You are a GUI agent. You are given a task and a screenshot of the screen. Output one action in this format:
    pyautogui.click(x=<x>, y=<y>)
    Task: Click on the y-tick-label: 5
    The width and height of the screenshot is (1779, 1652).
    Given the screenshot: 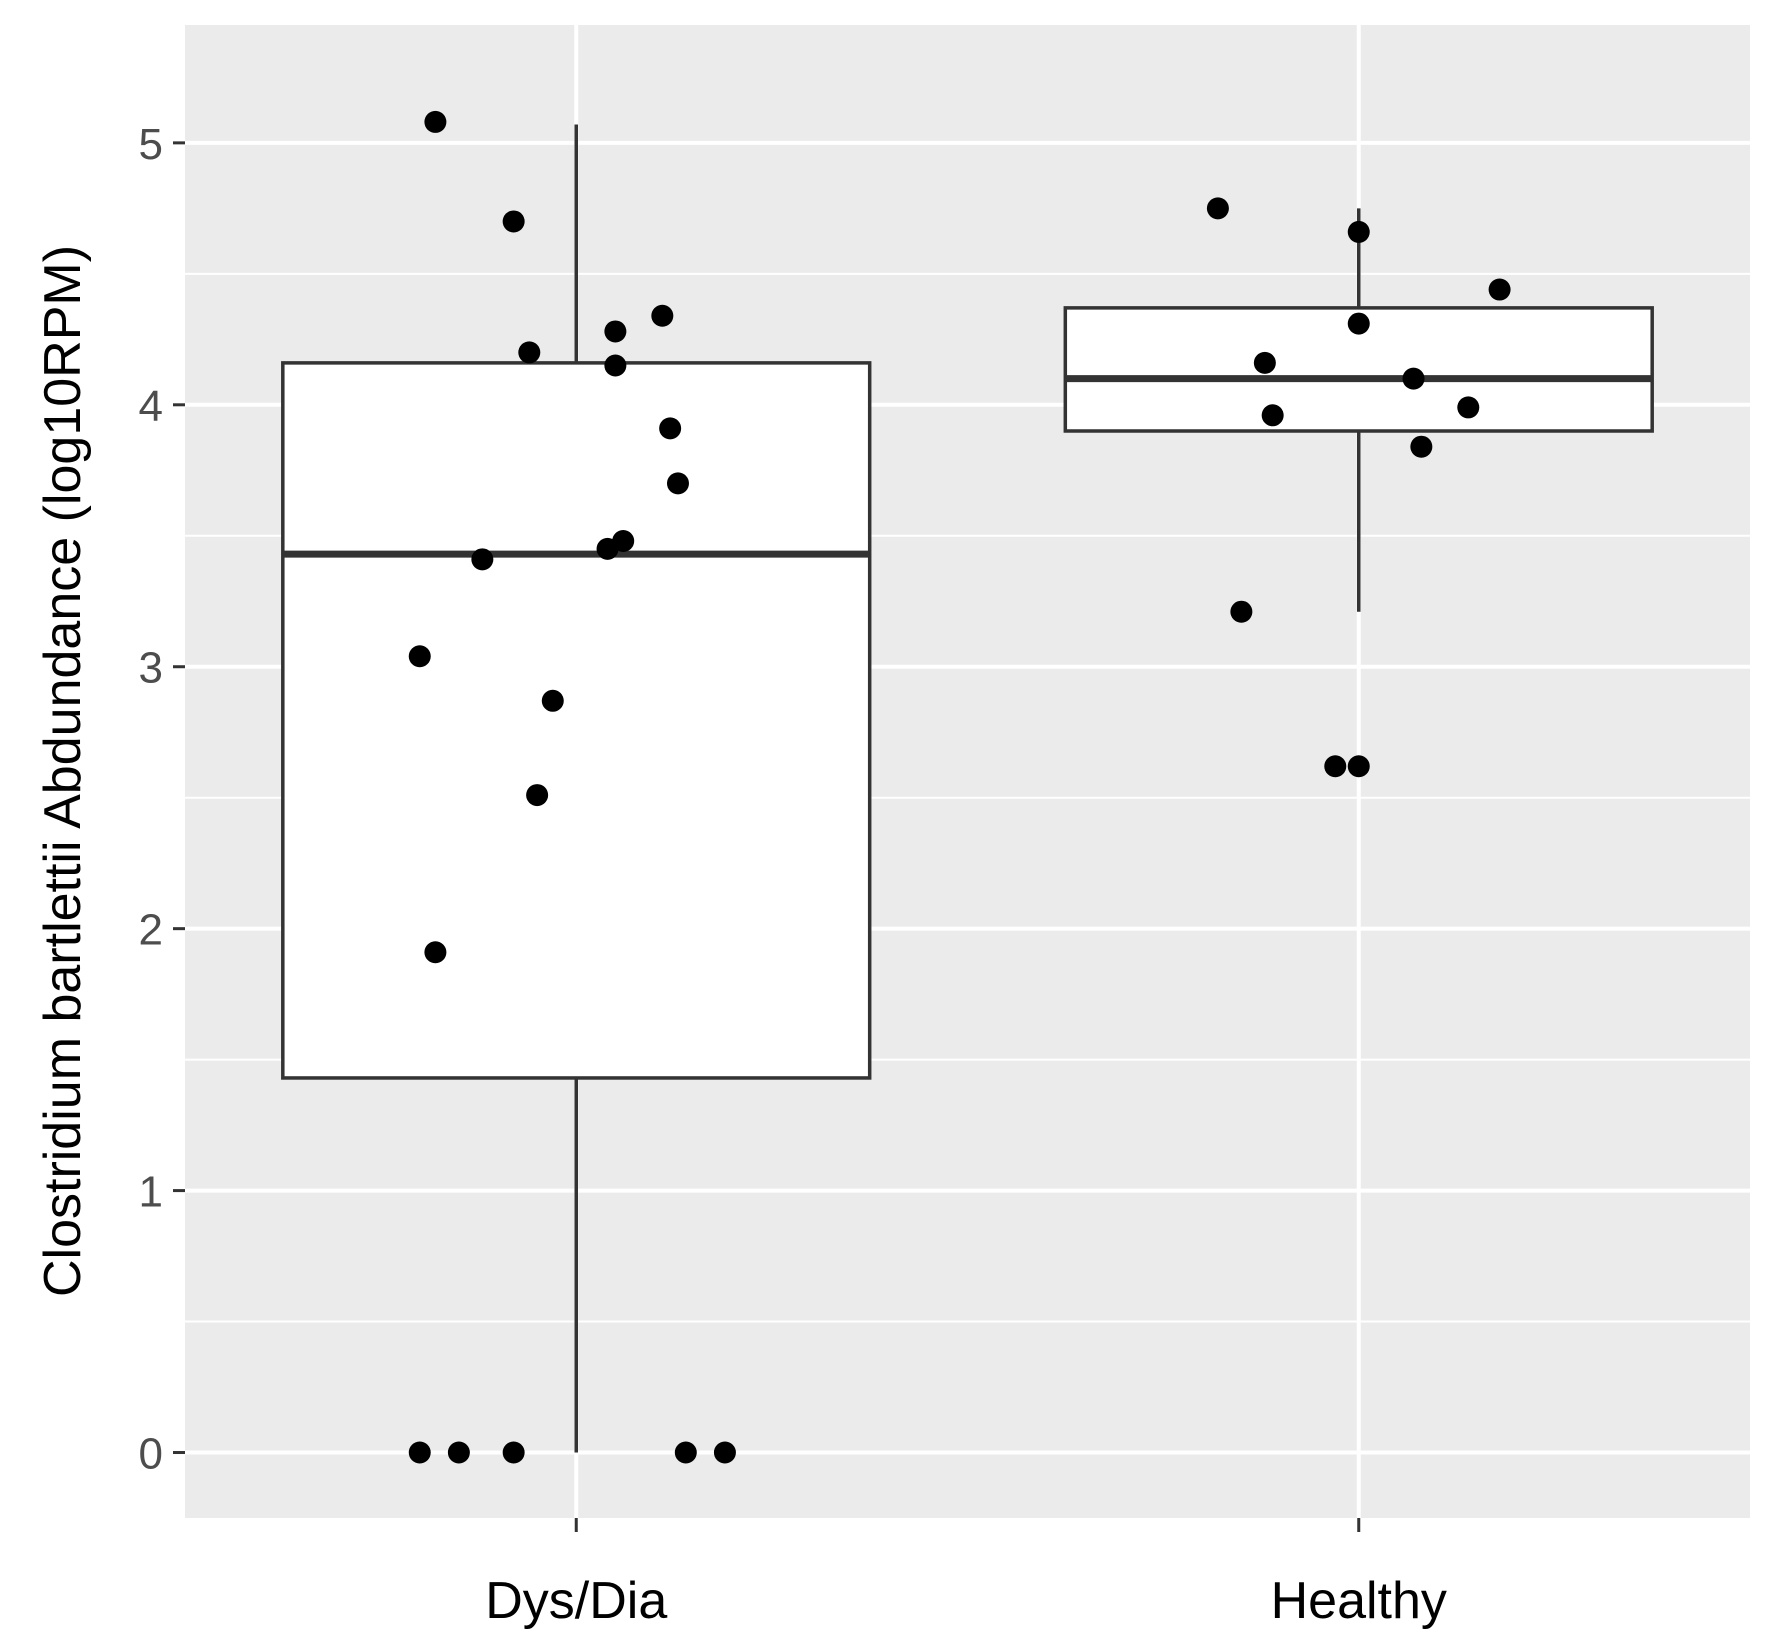 What is the action you would take?
    pyautogui.click(x=151, y=144)
    